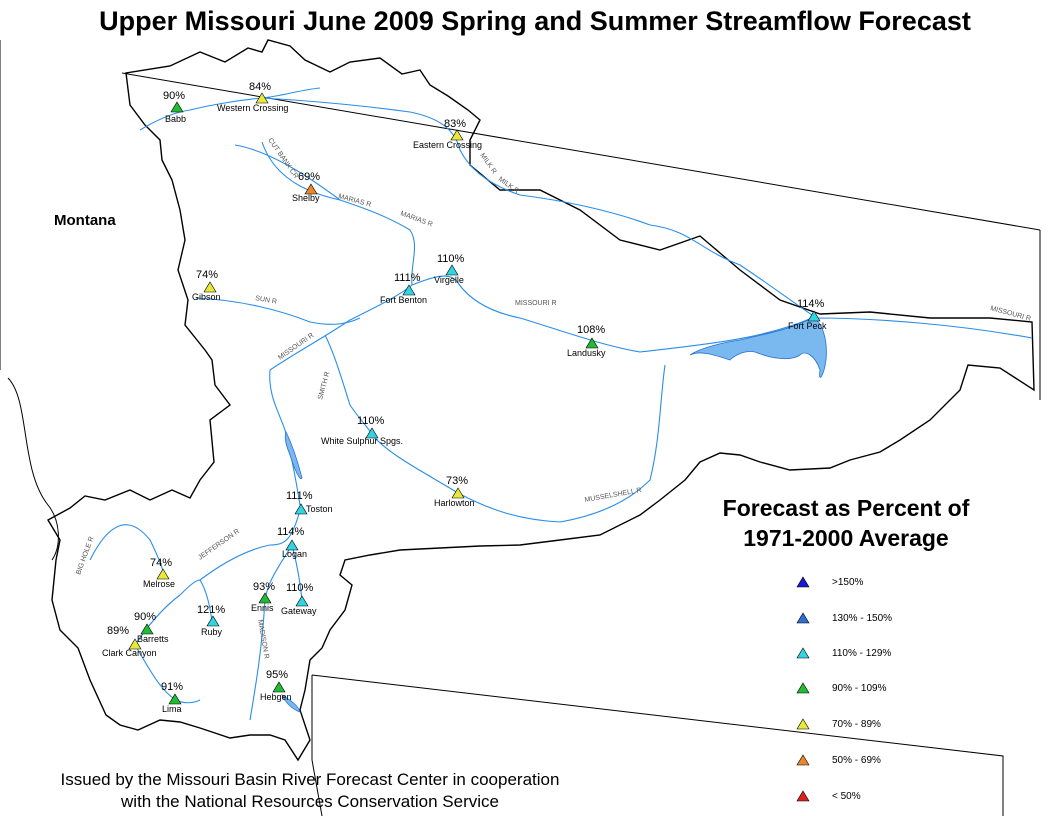  Describe the element at coordinates (260, 87) in the screenshot. I see `station-percent: 84%` at that location.